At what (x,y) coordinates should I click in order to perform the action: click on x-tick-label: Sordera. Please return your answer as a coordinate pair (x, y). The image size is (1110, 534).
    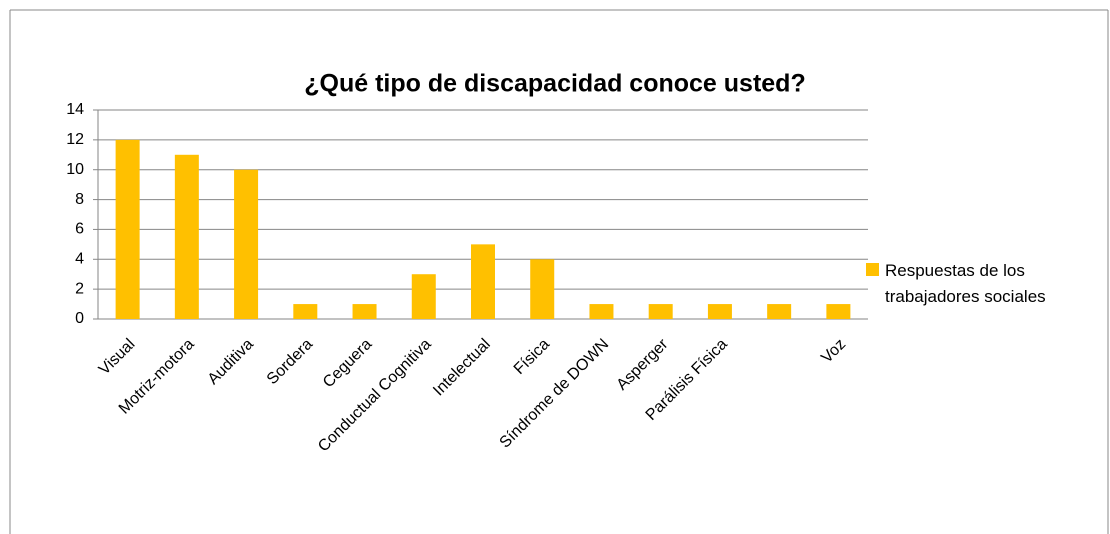
    Looking at the image, I should click on (290, 362).